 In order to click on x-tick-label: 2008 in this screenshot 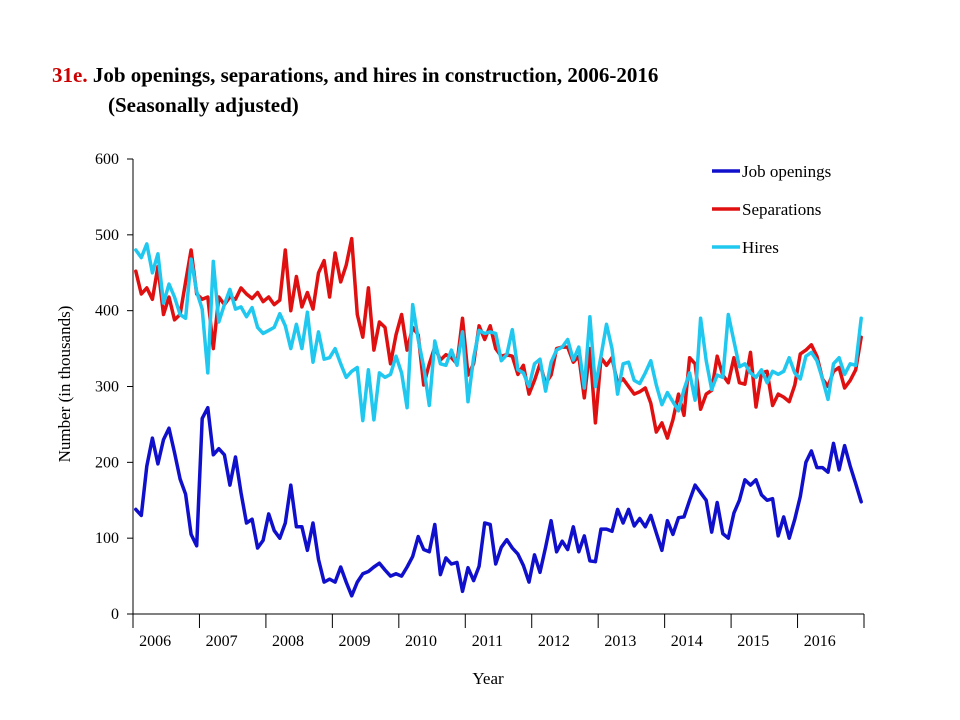, I will do `click(288, 641)`.